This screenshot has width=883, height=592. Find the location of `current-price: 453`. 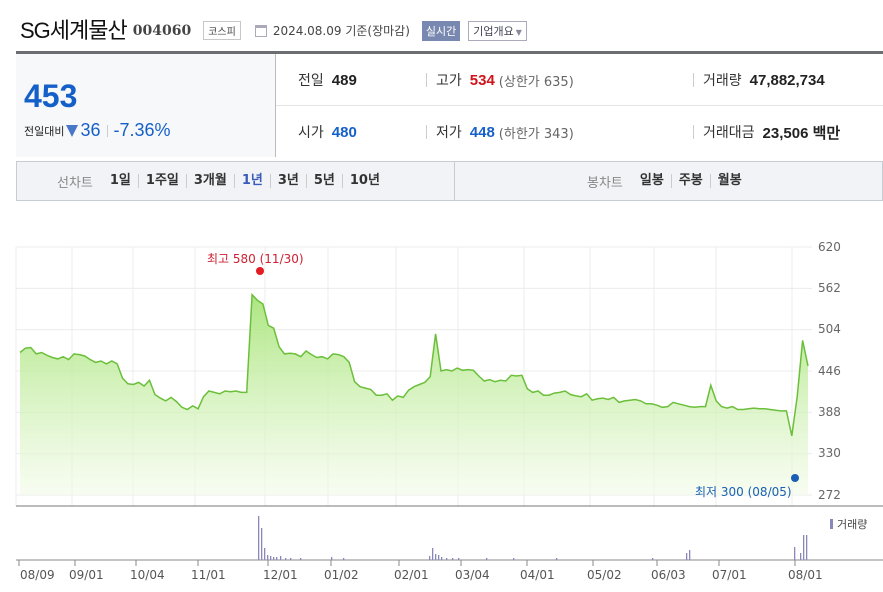

current-price: 453 is located at coordinates (51, 96).